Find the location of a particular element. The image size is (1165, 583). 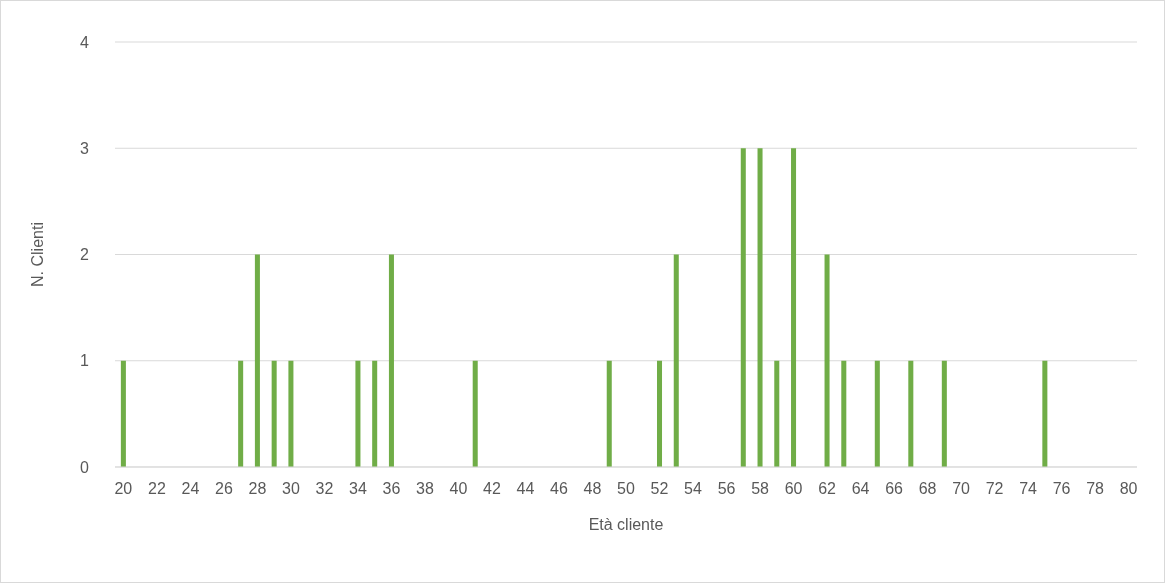

x-tick-label: 56 is located at coordinates (726, 488).